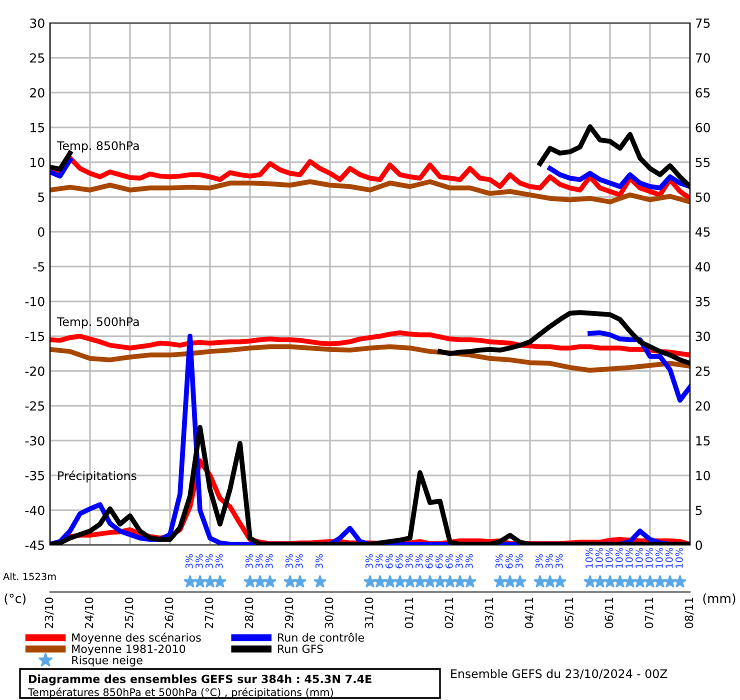 The width and height of the screenshot is (740, 700). Describe the element at coordinates (409, 613) in the screenshot. I see `x-tick-label: 01/11` at that location.